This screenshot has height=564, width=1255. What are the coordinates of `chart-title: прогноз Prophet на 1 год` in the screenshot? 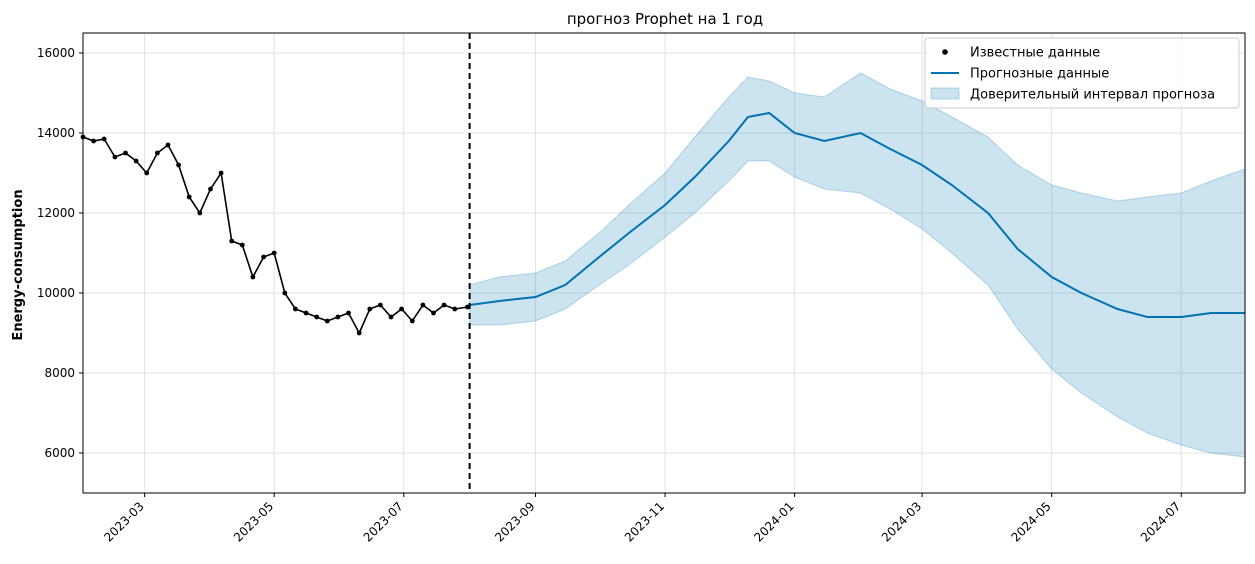 It's located at (665, 19).